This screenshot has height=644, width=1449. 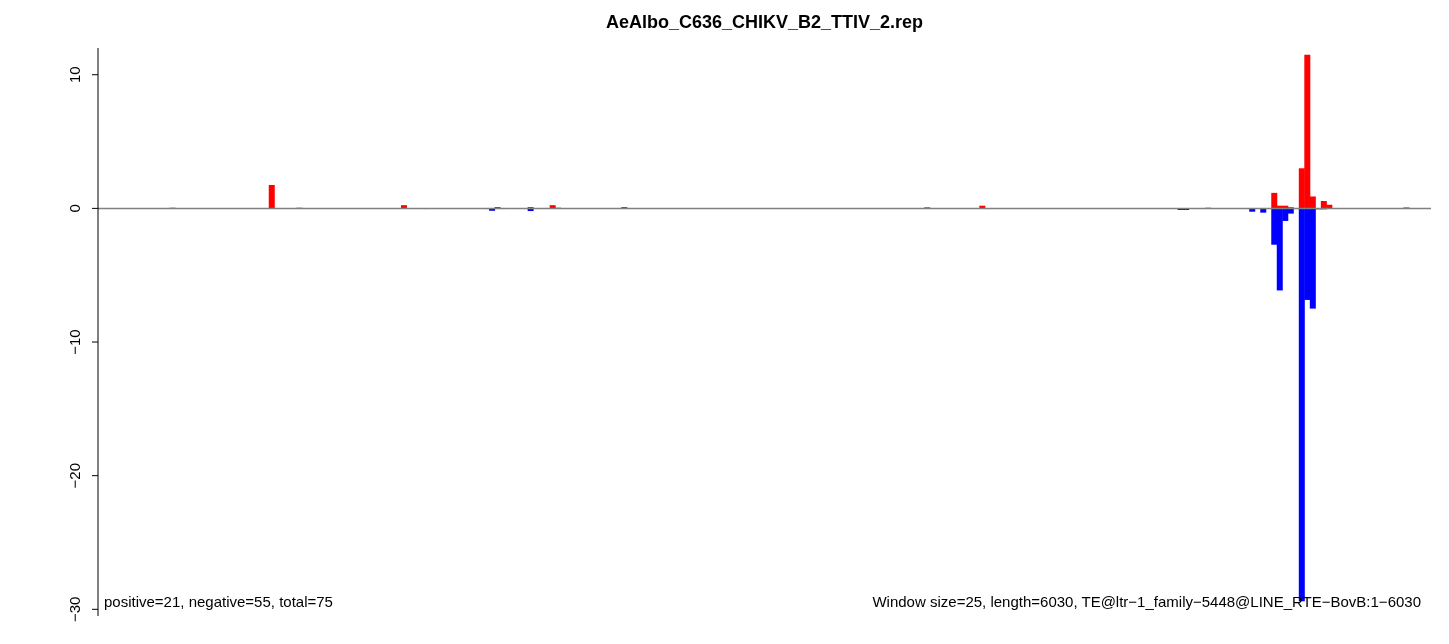 I want to click on annotation-note: Window size=25, length=6030, TE@ltr−1_family−5448@LINE_RTE−BovB:1−6030, so click(x=1146, y=601).